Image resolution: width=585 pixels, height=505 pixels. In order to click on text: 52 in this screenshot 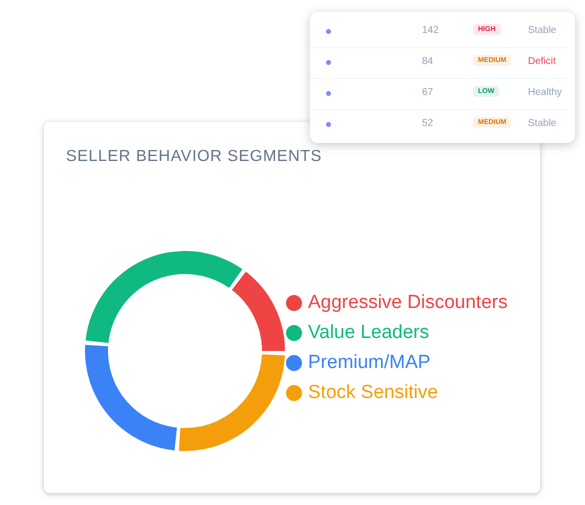, I will do `click(428, 123)`.